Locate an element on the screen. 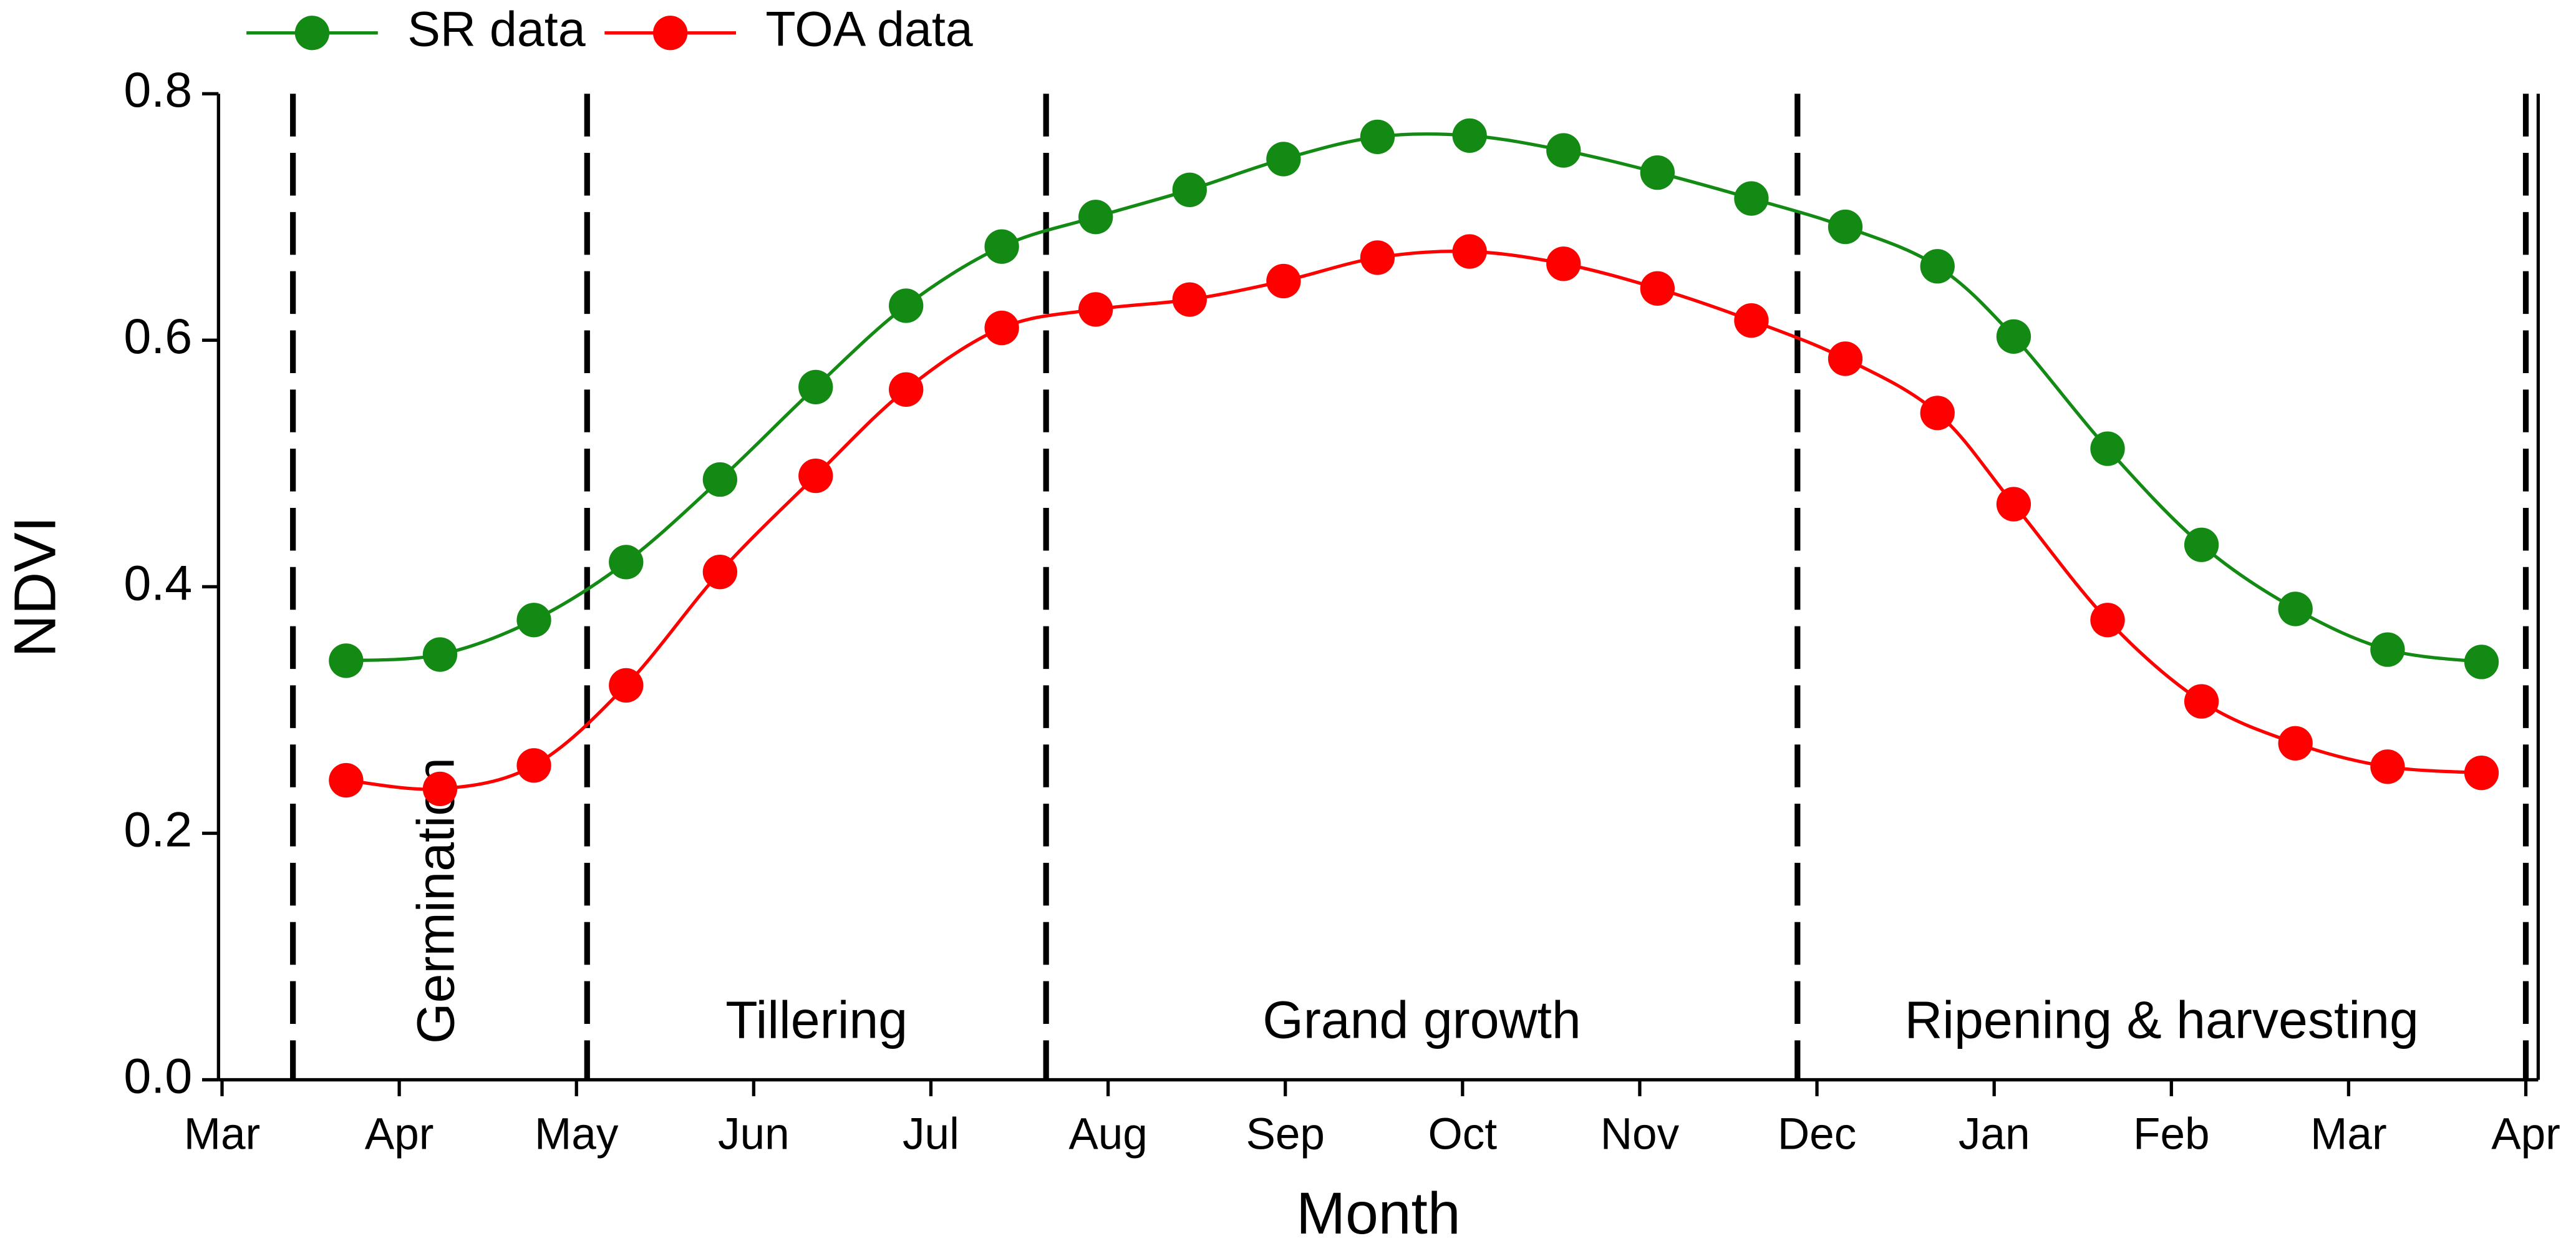 This screenshot has width=2576, height=1256. x-tick-label: Jan is located at coordinates (1994, 1134).